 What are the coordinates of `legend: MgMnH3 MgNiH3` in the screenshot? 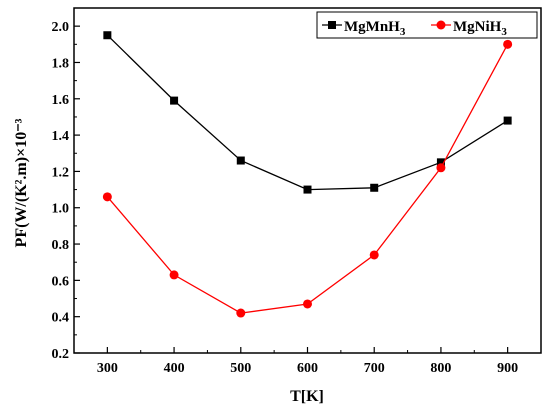 It's located at (427, 25).